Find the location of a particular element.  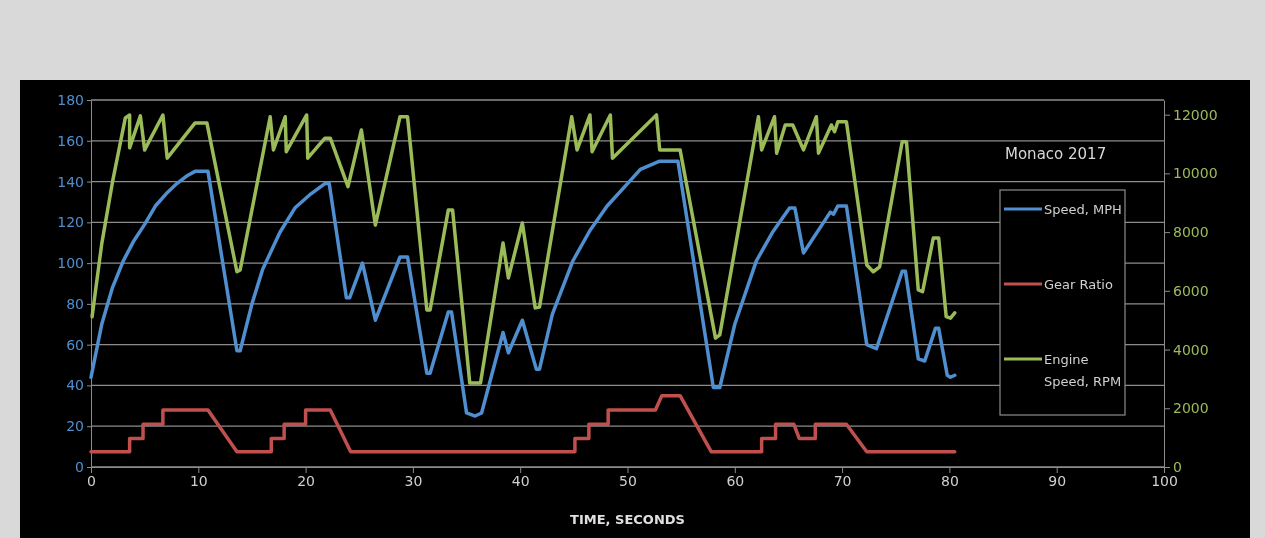

y2-tick-label: 8000 is located at coordinates (1191, 232).